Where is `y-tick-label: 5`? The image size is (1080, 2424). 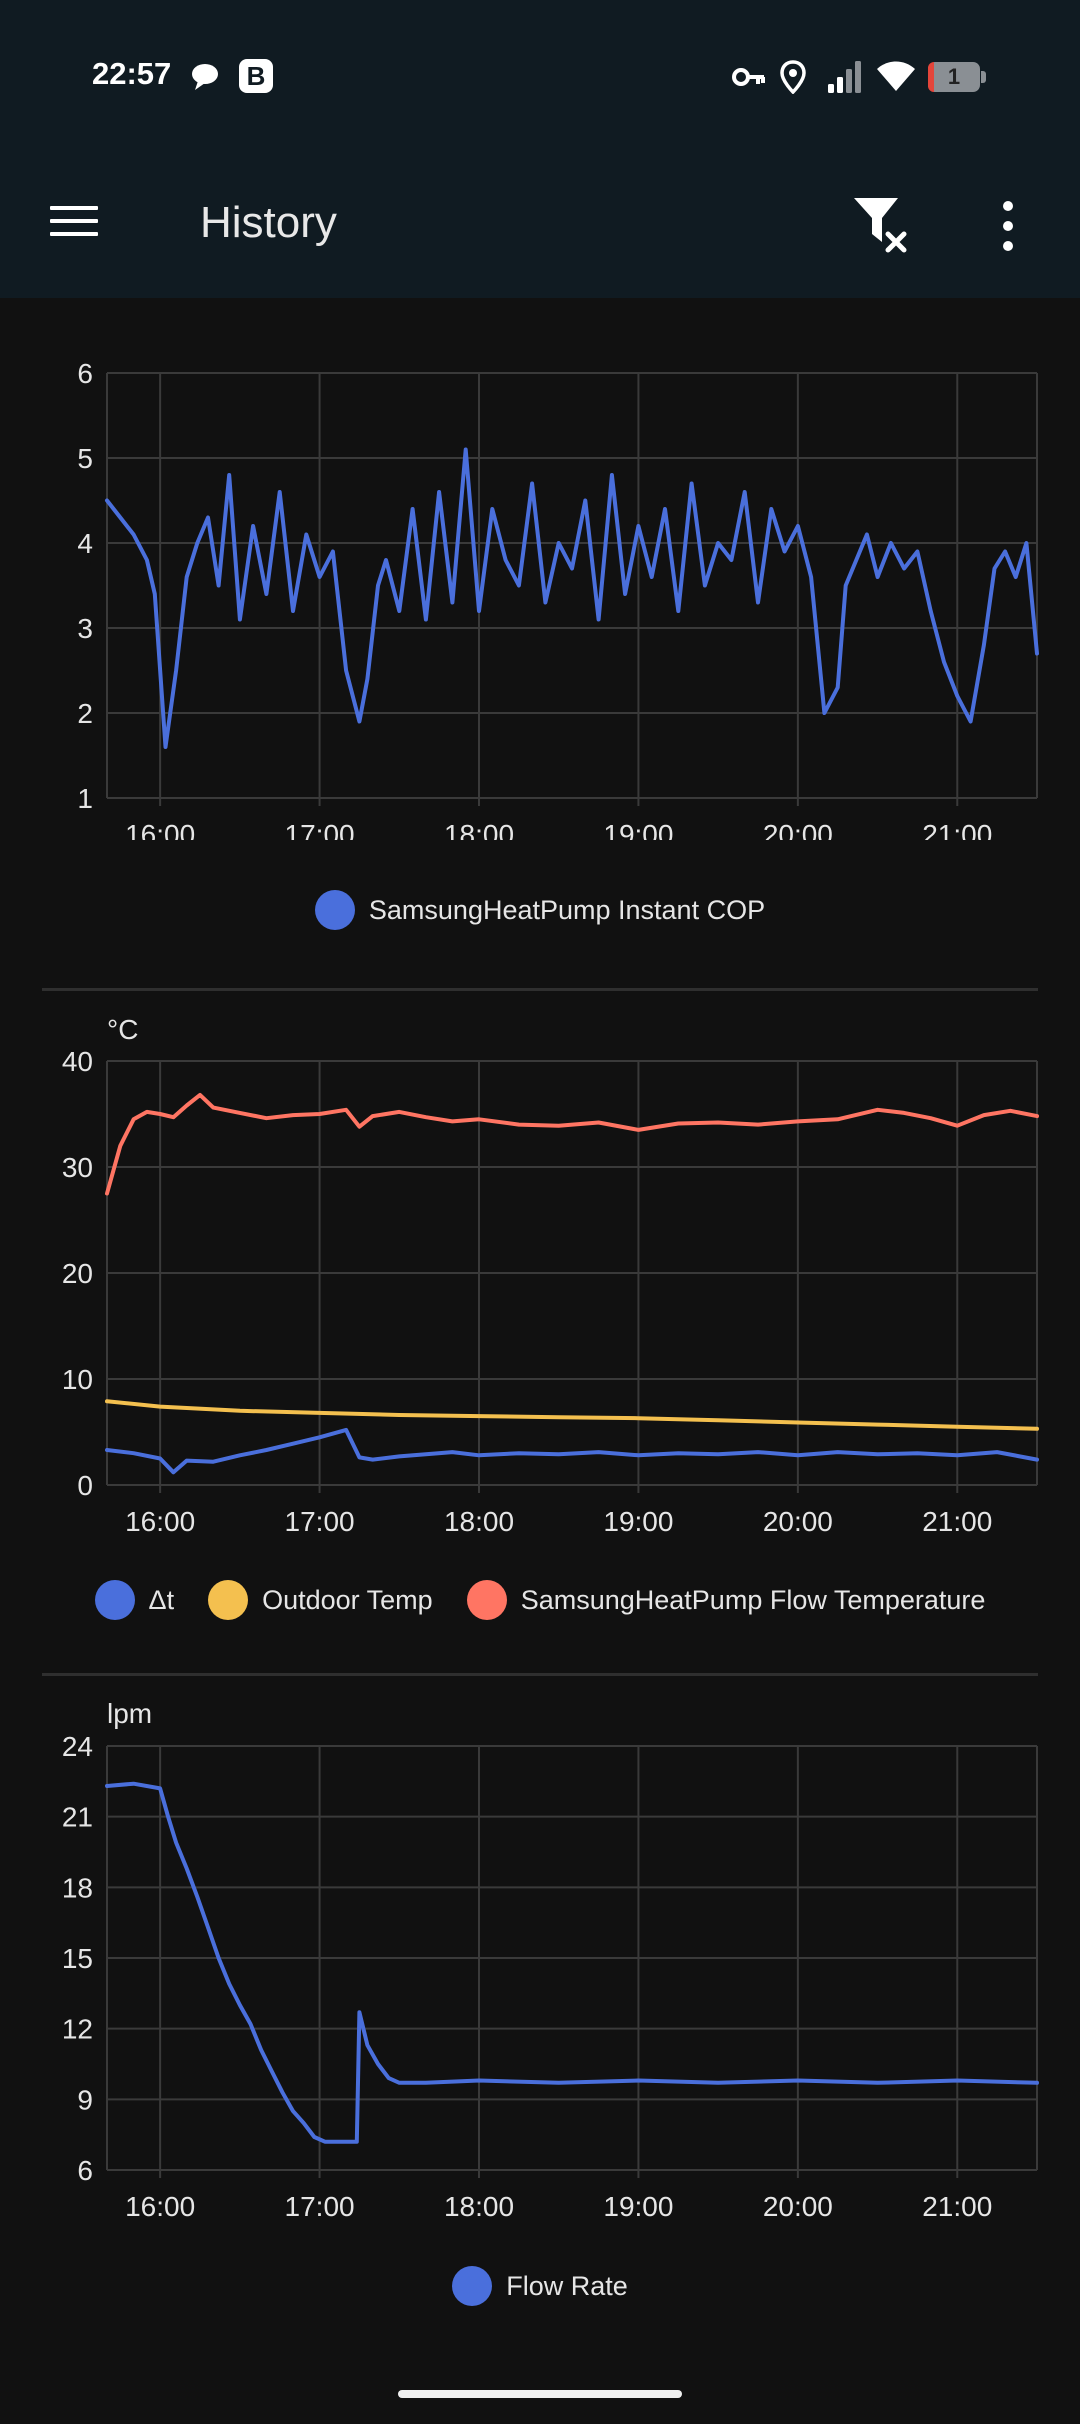
y-tick-label: 5 is located at coordinates (85, 458).